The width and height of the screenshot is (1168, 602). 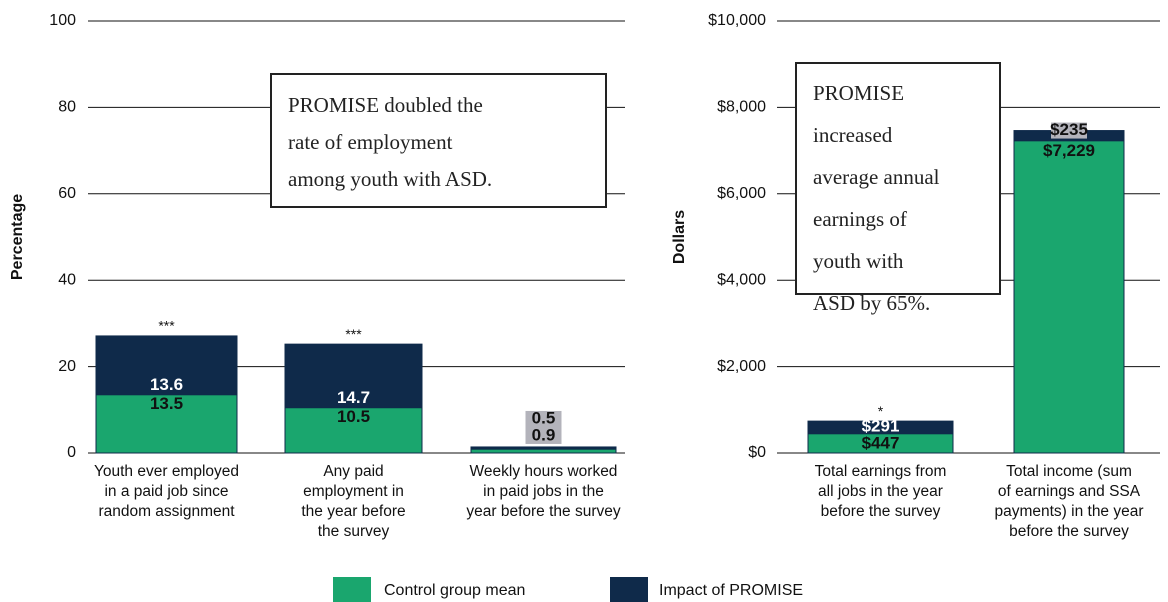 I want to click on y-tick-label: $6,000, so click(x=741, y=193).